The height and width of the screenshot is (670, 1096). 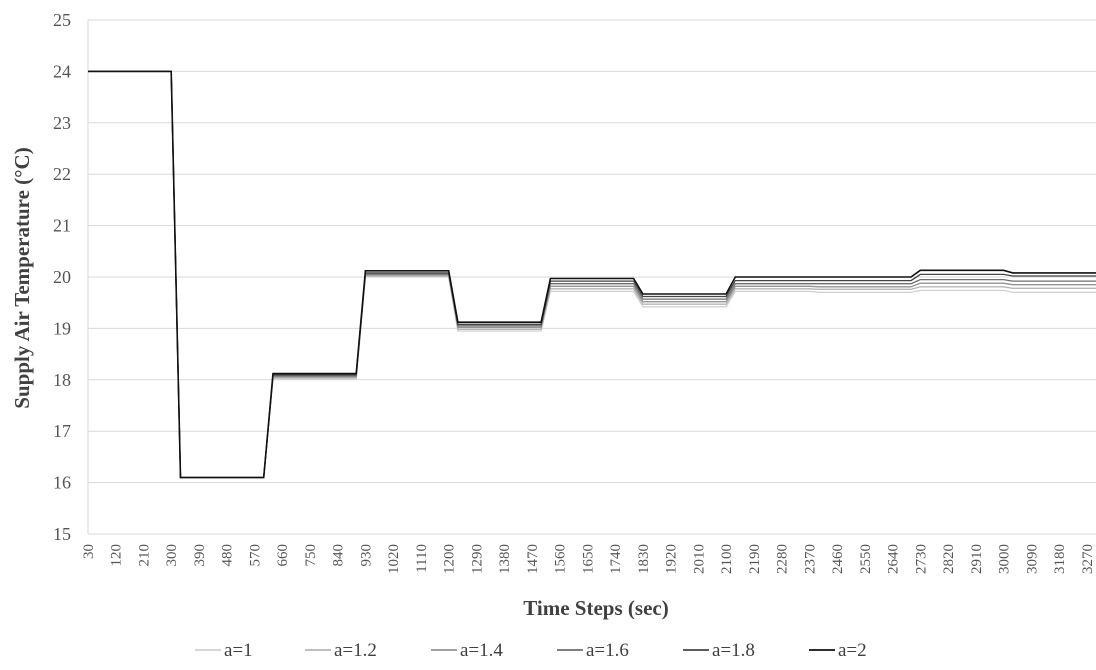 What do you see at coordinates (481, 650) in the screenshot?
I see `legend-label: a=1.4` at bounding box center [481, 650].